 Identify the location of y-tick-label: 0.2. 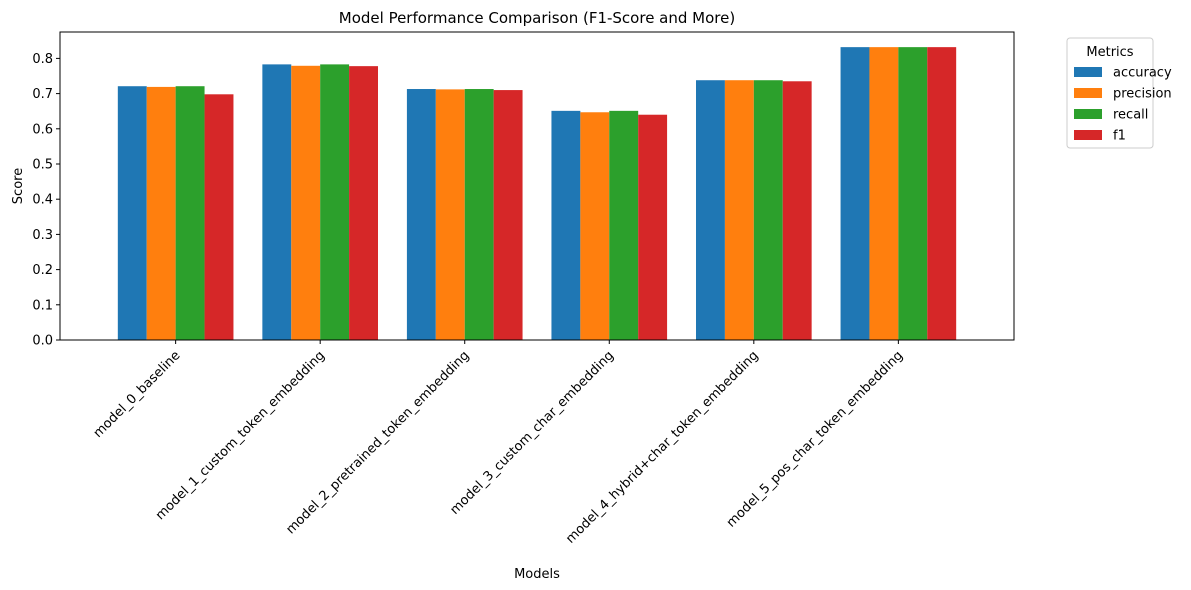
(42, 270).